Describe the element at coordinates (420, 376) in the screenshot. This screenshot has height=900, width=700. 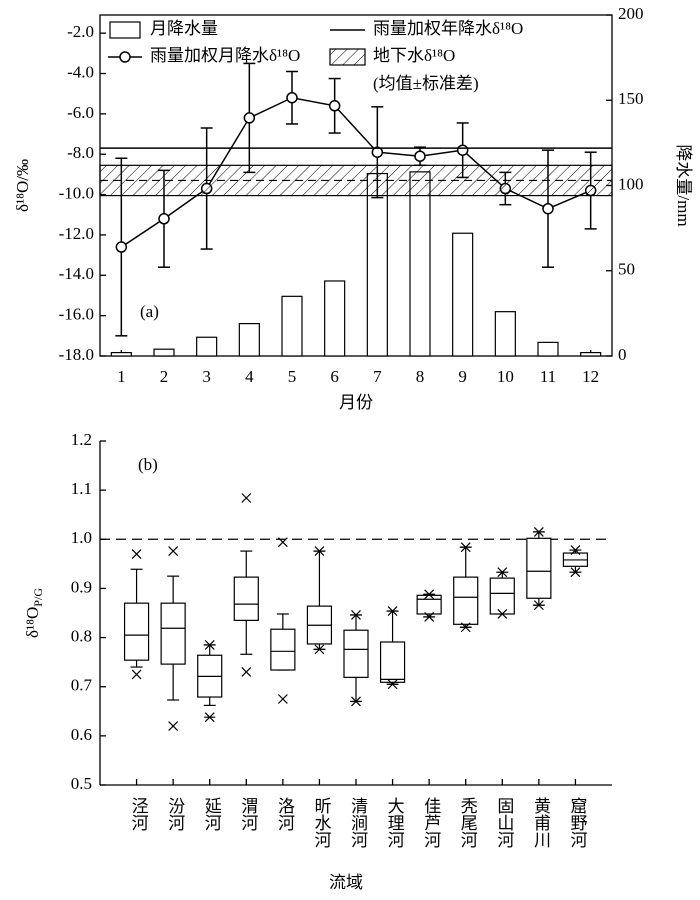
I see `x-tick-label: 8` at that location.